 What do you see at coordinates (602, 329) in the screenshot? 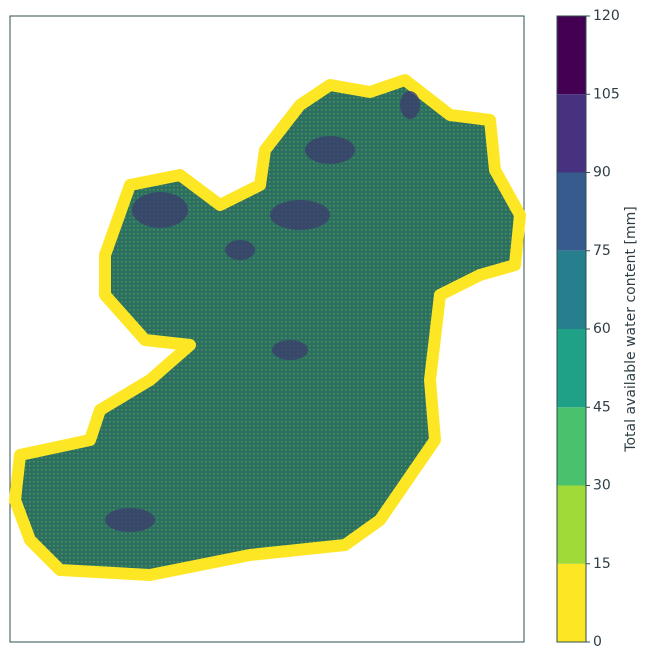
I see `colorbar-tick-label: 60` at bounding box center [602, 329].